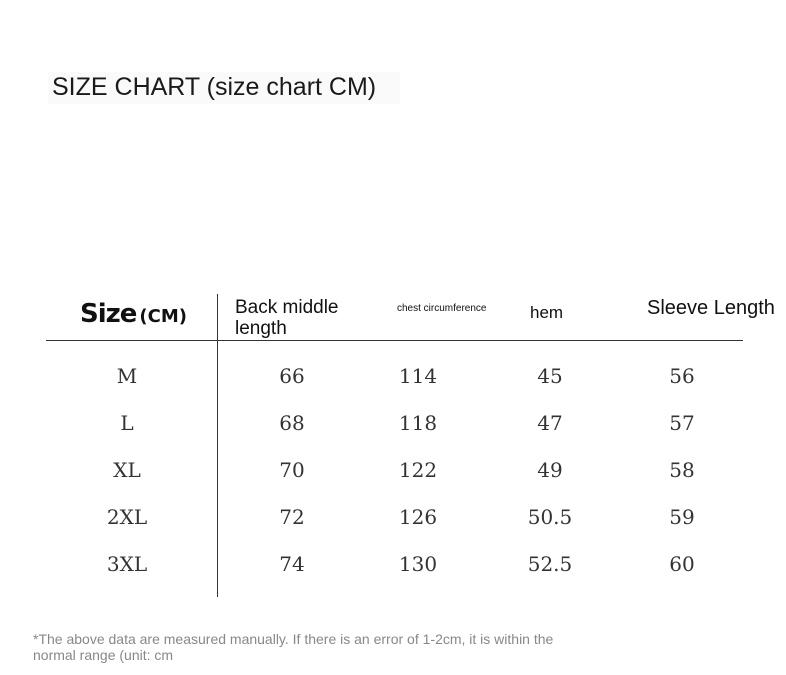 This screenshot has width=786, height=675. I want to click on cell-chest-circumference: 126, so click(418, 517).